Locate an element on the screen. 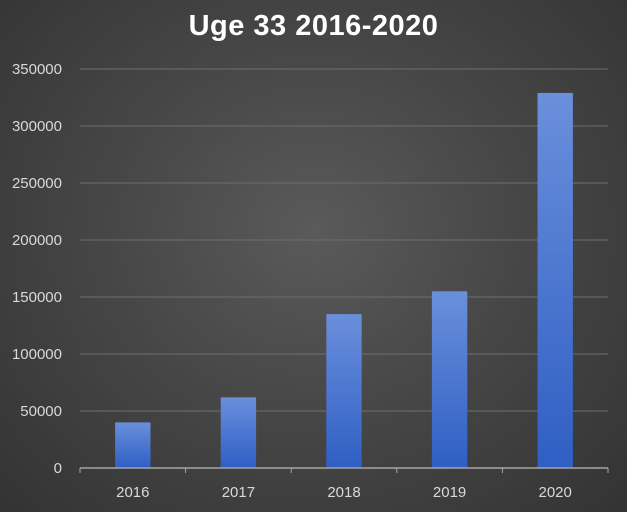 The width and height of the screenshot is (627, 512). x-tick-label: 2019 is located at coordinates (449, 492).